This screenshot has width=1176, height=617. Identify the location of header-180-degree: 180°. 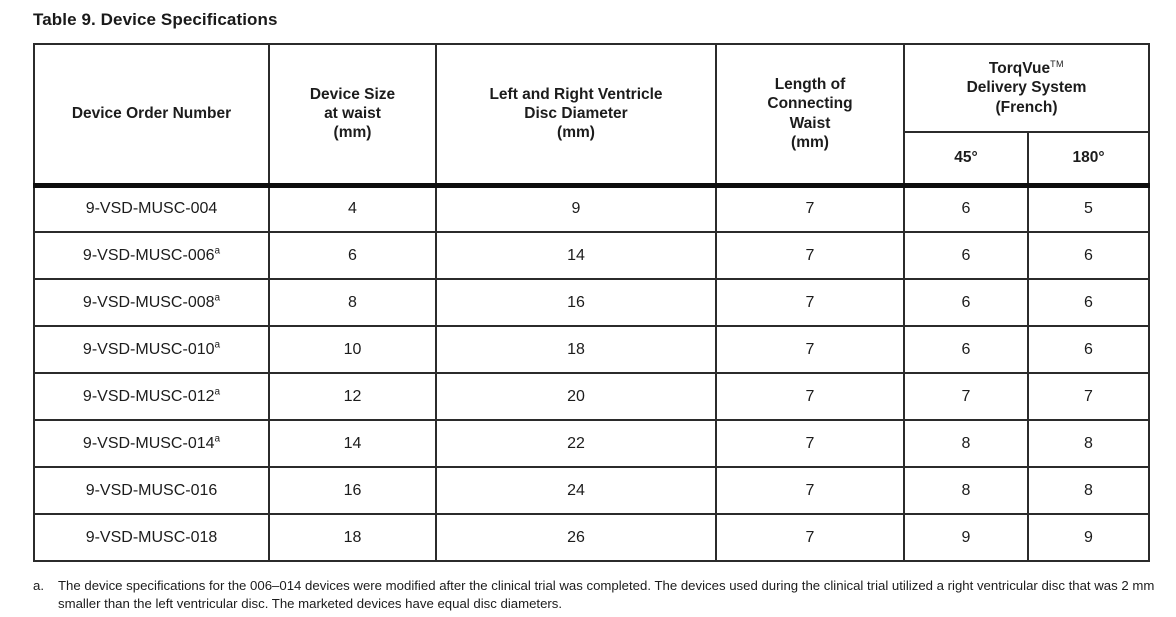
(1088, 158).